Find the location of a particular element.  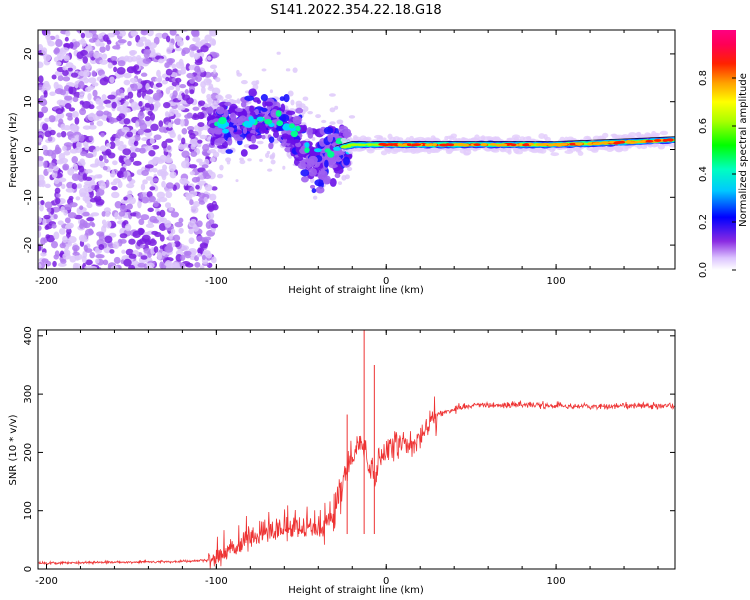

x-tick-label: -200 is located at coordinates (46, 281).